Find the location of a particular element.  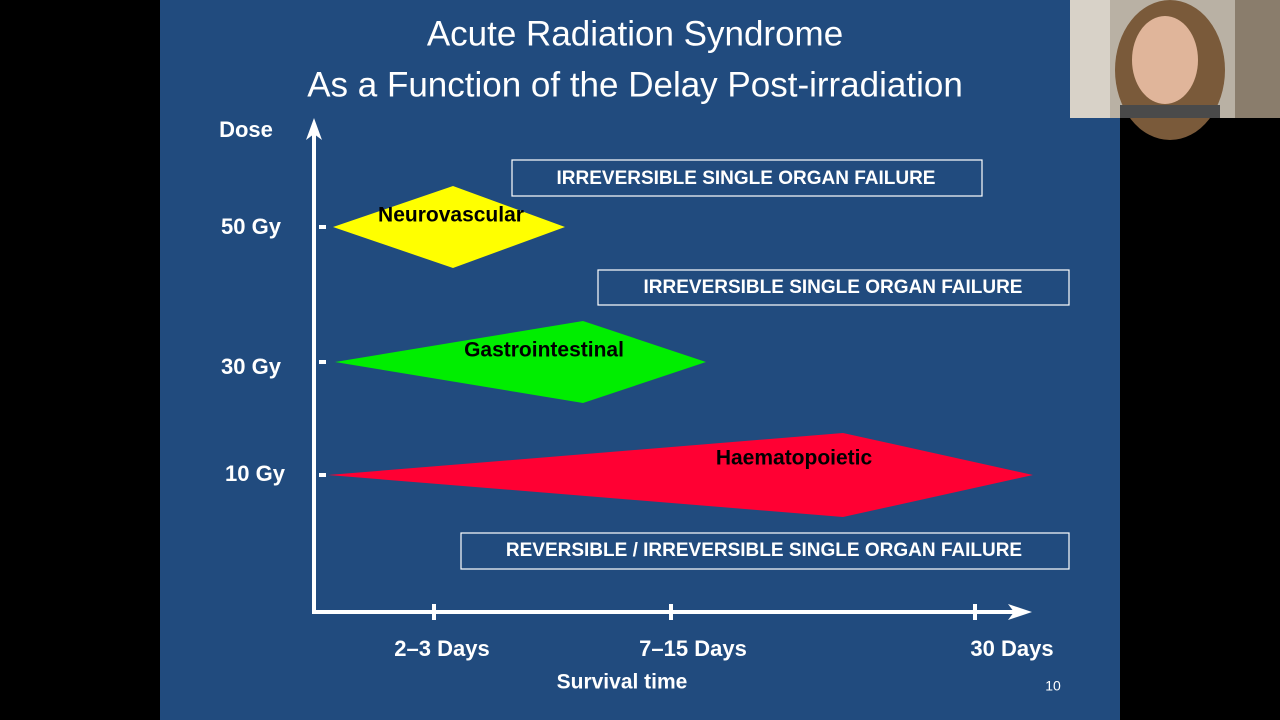

y-tick-label: 10 Gy is located at coordinates (255, 473).